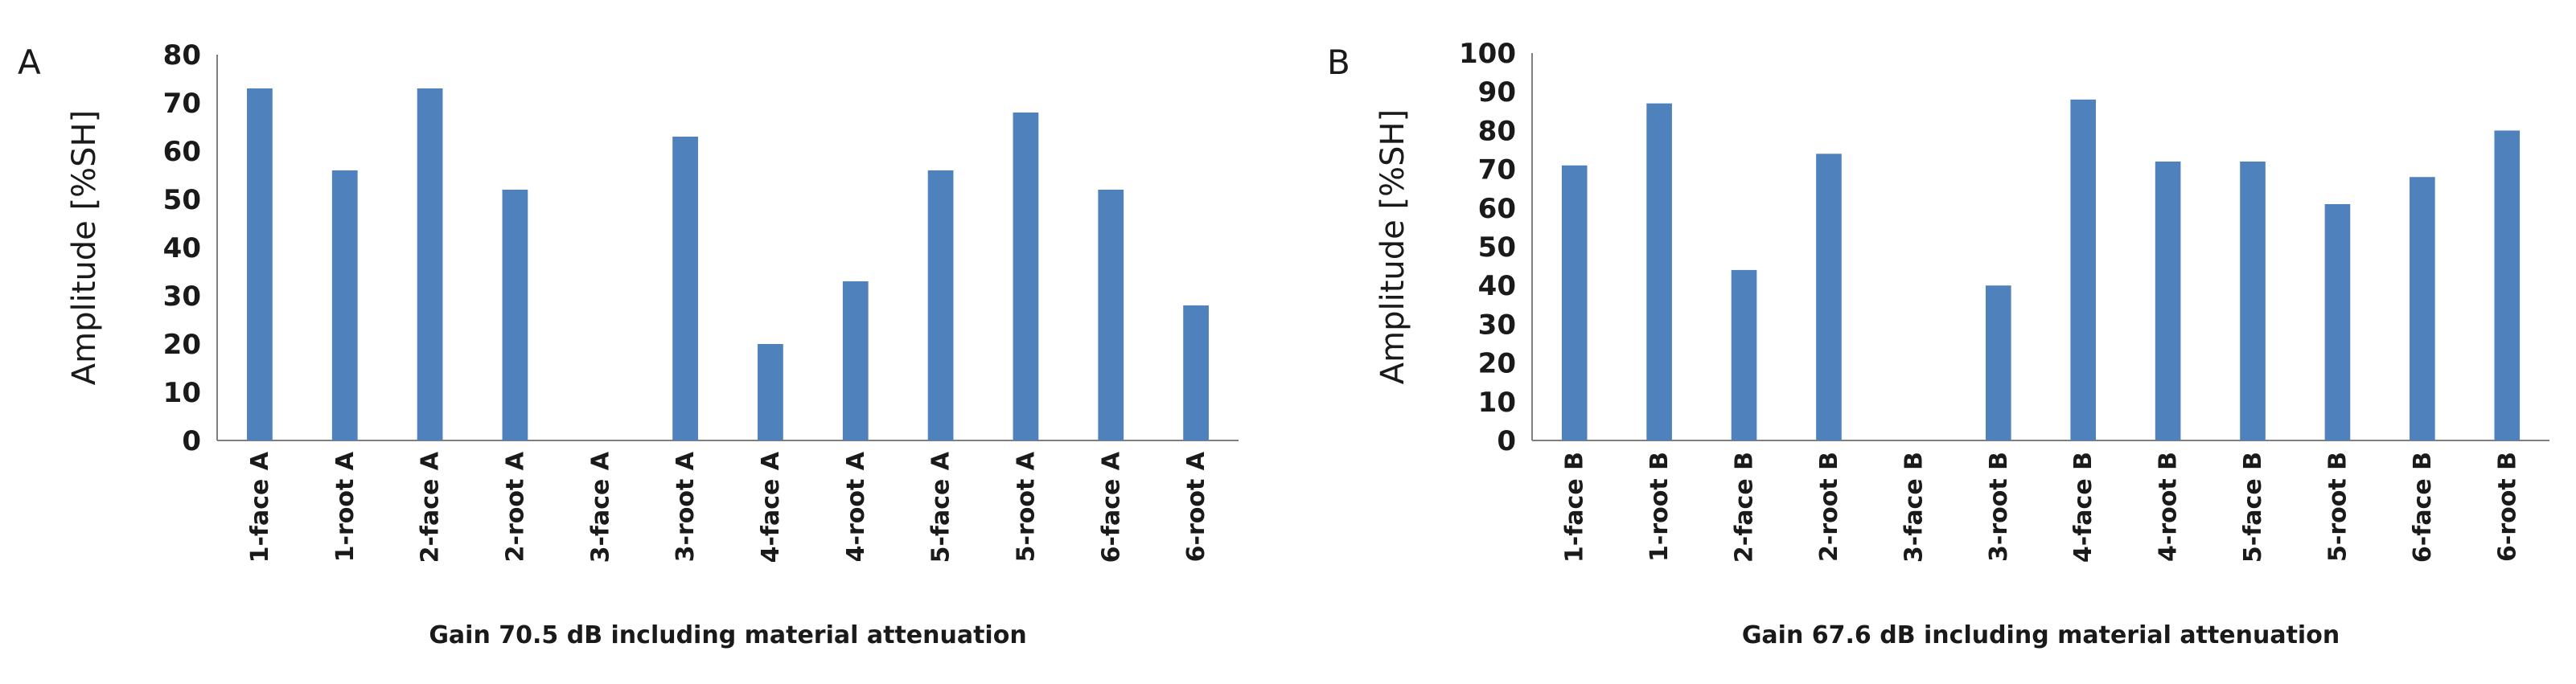 This screenshot has height=684, width=2576. Describe the element at coordinates (1338, 62) in the screenshot. I see `panel-letter: B` at that location.